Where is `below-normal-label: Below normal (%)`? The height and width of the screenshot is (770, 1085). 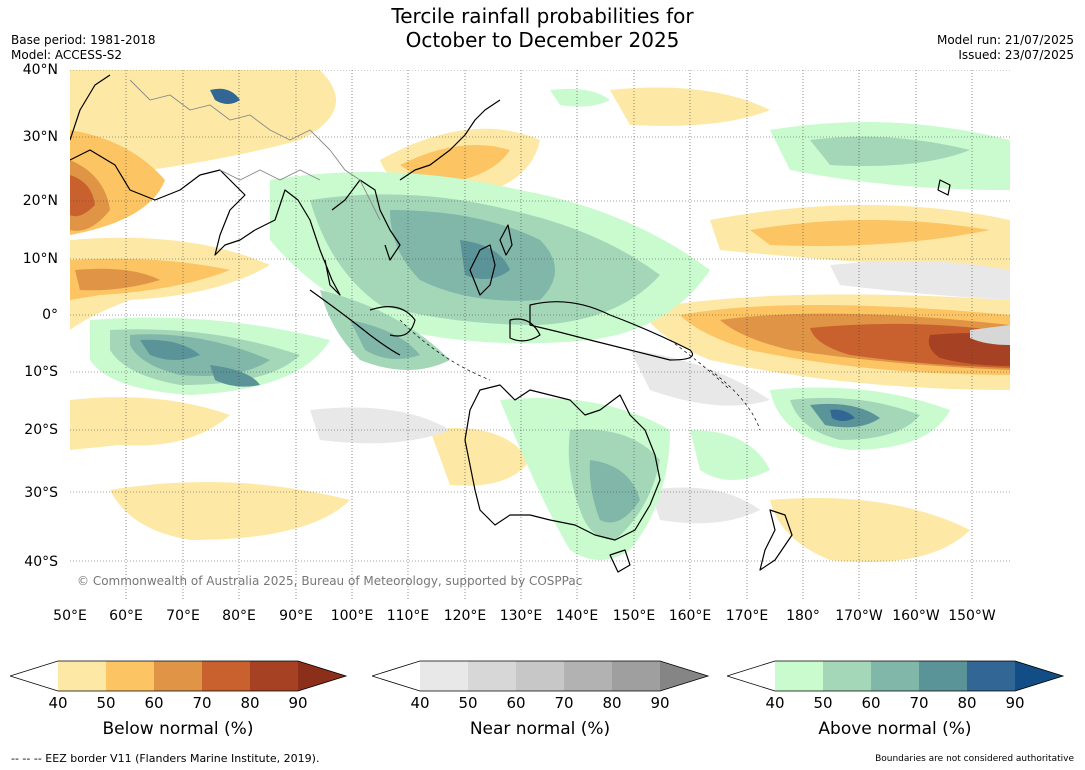 below-normal-label: Below normal (%) is located at coordinates (178, 729).